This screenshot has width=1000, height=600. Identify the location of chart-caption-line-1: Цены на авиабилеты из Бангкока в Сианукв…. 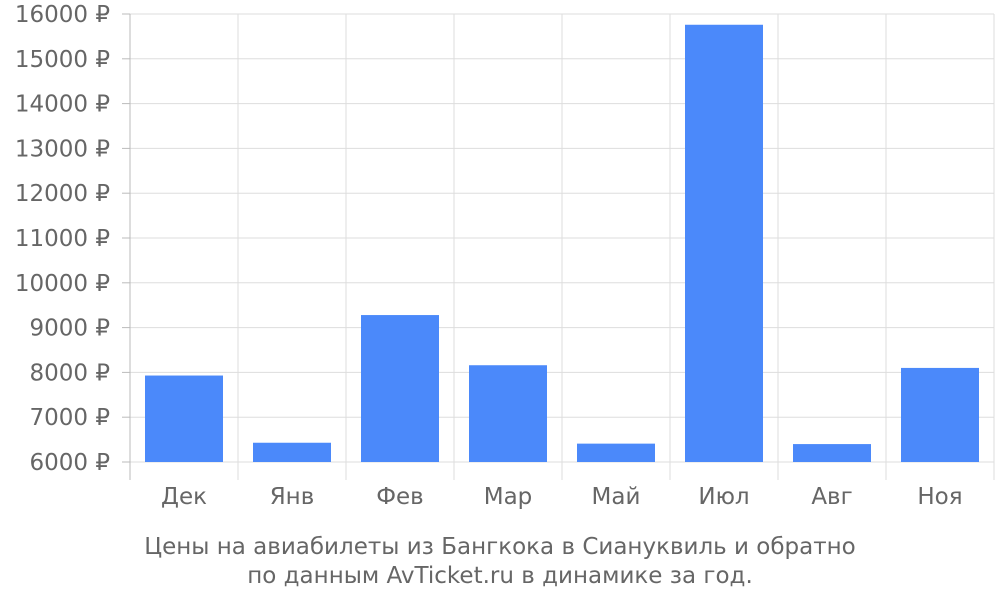
(500, 547).